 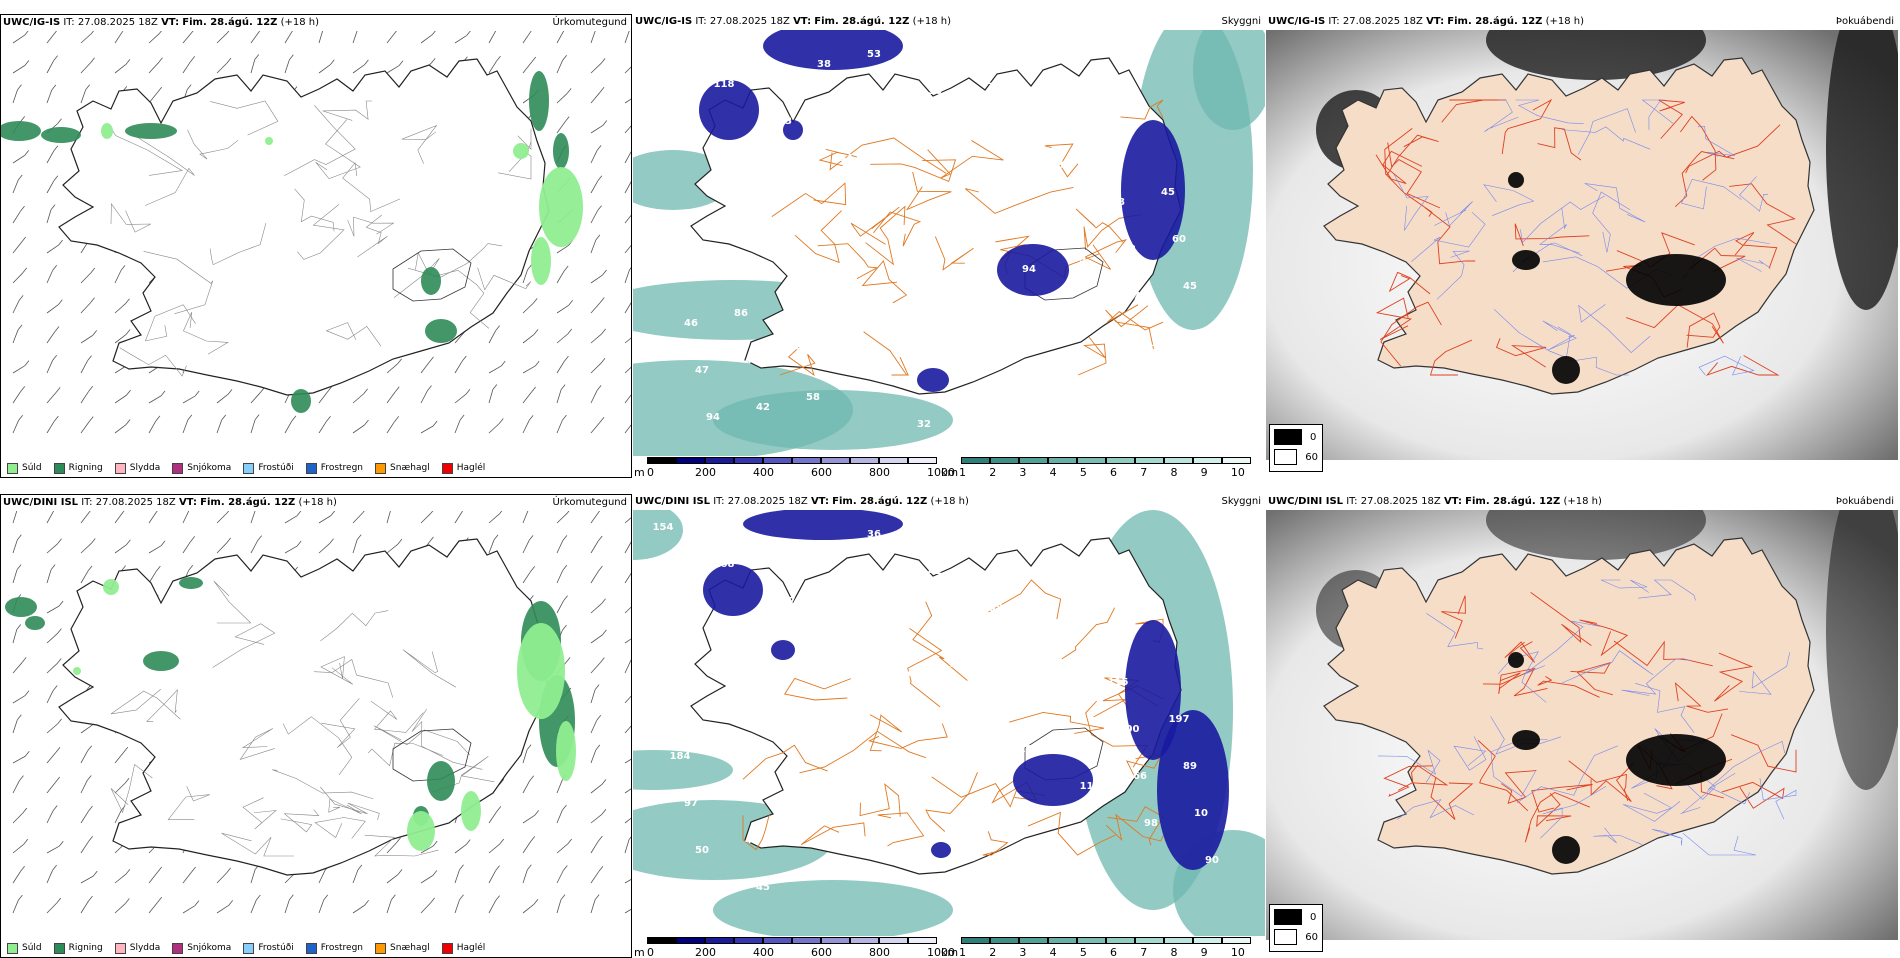 What do you see at coordinates (741, 313) in the screenshot?
I see `visibility-value: 86` at bounding box center [741, 313].